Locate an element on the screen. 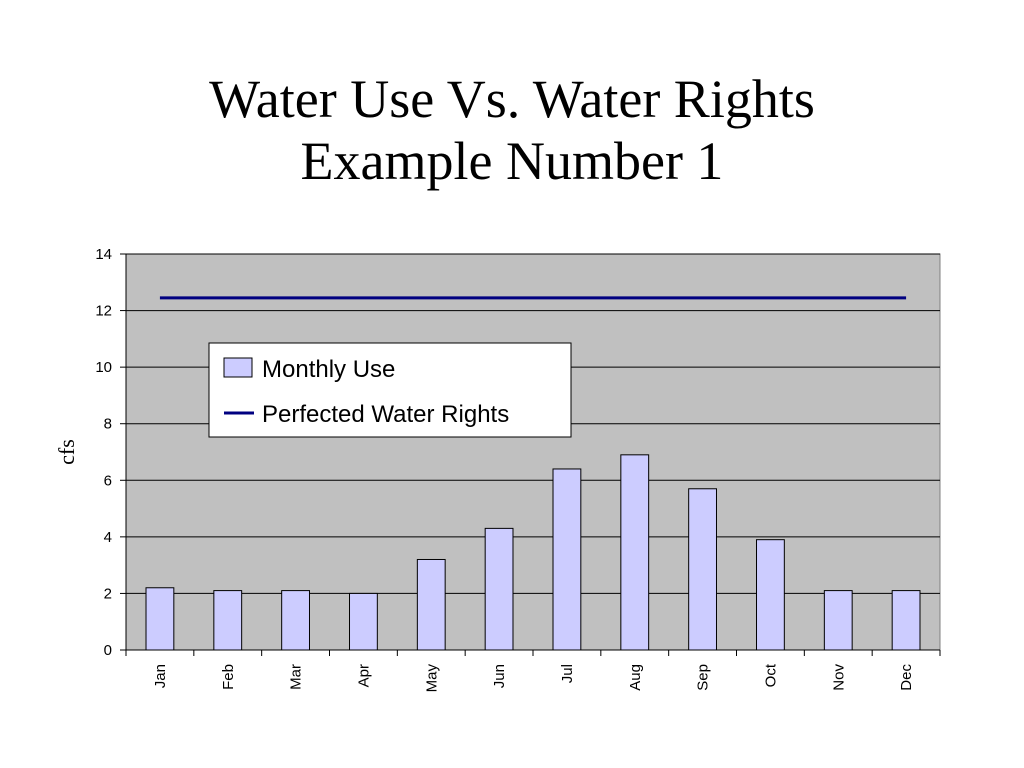  x-tick-label: Jun is located at coordinates (499, 676).